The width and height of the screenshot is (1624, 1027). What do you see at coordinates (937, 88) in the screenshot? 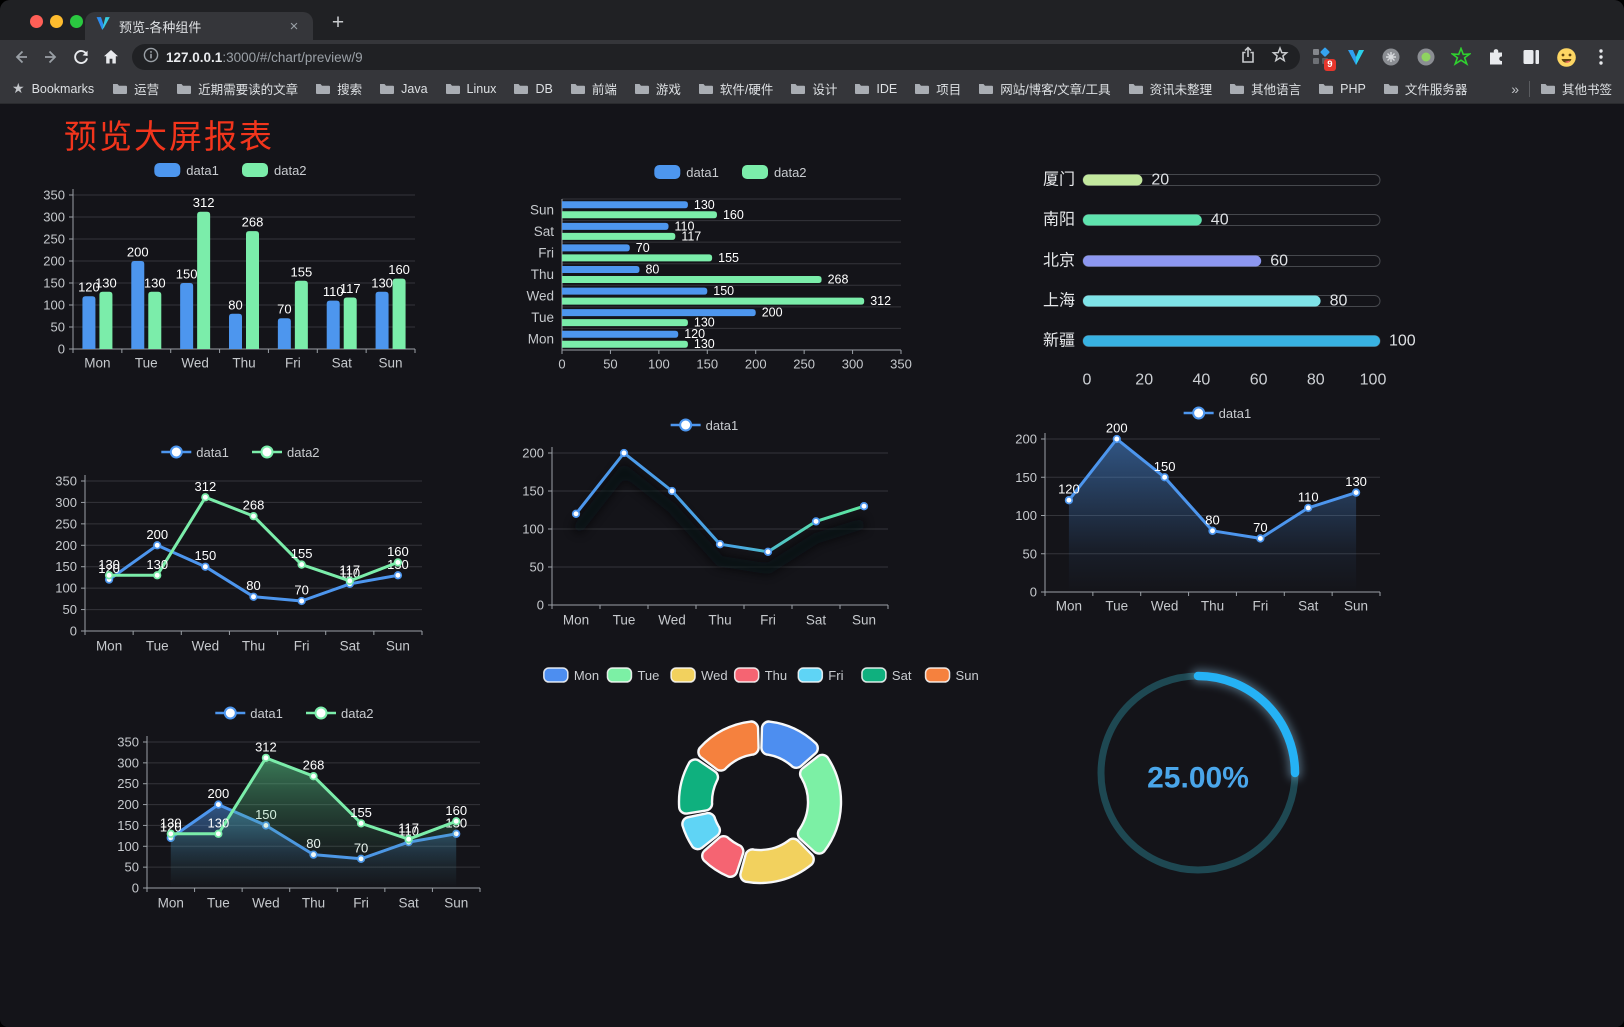
I see `bookmark-folder-11: 项目` at bounding box center [937, 88].